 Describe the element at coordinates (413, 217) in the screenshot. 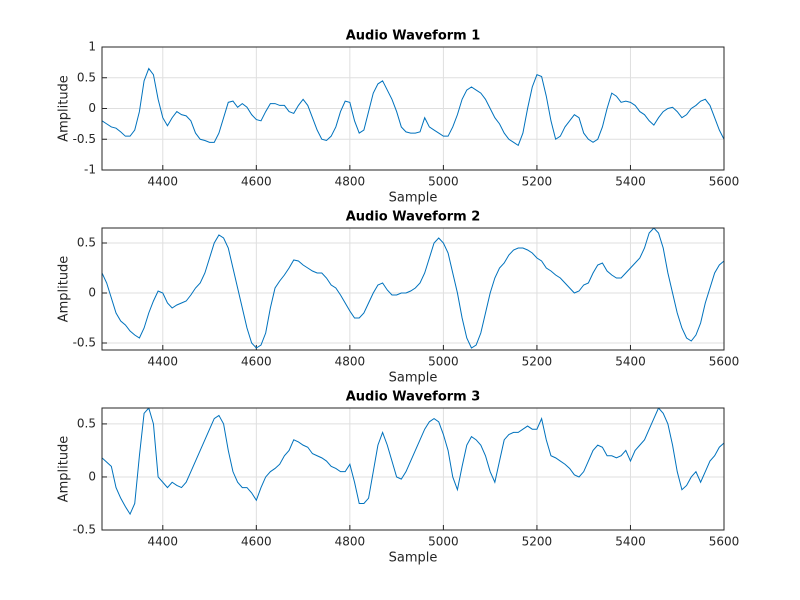

I see `chart-title: Audio Waveform 2` at that location.